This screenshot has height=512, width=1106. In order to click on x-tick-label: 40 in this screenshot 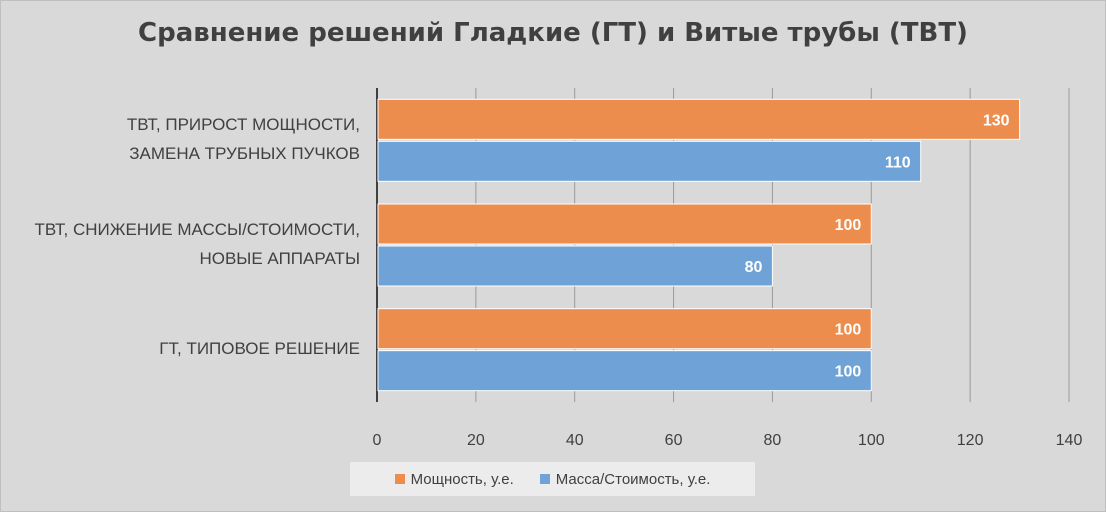, I will do `click(575, 440)`.